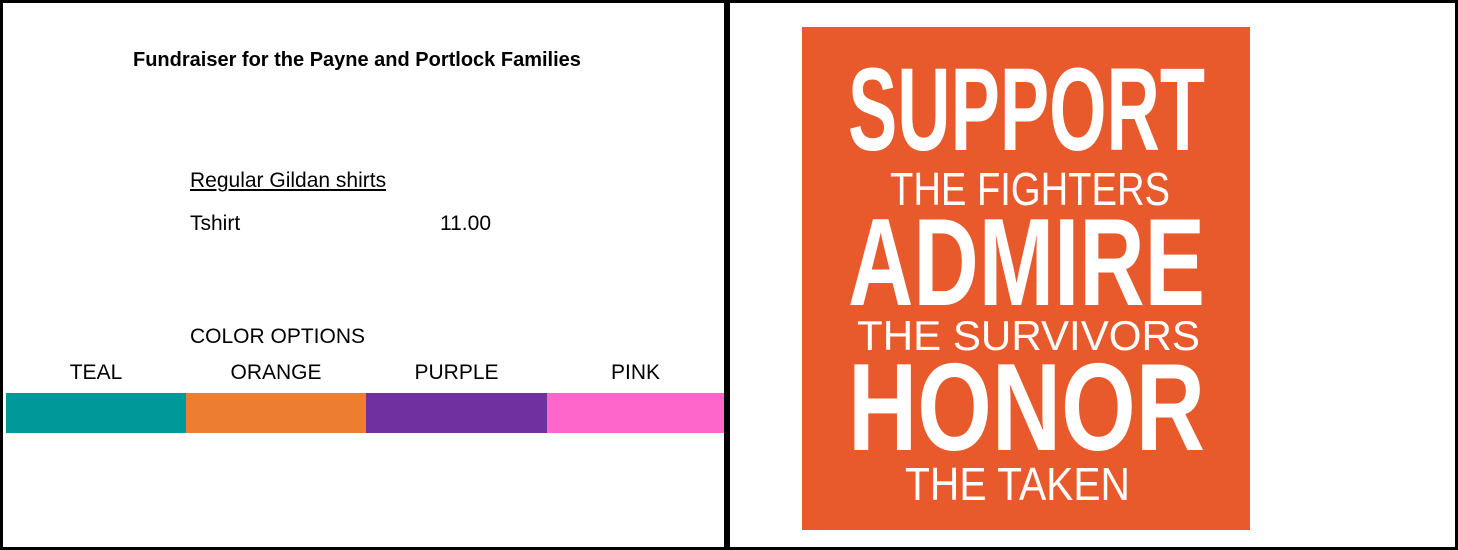 Image resolution: width=1458 pixels, height=550 pixels. I want to click on item-price: 11.00, so click(465, 223).